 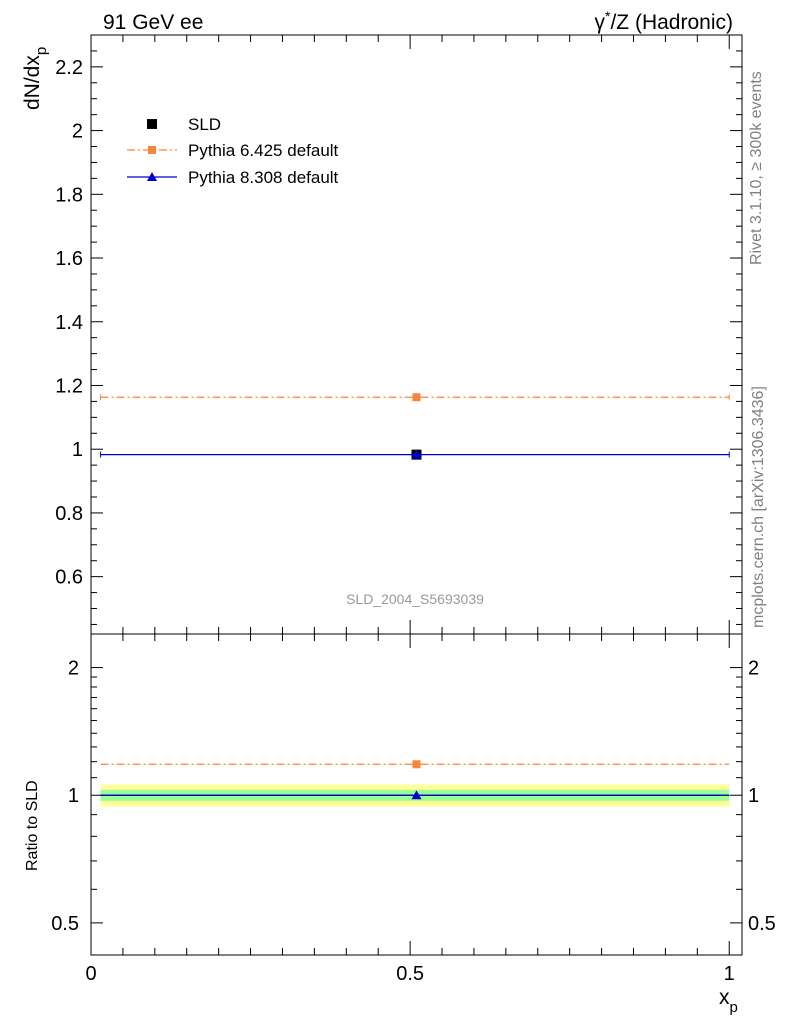 I want to click on legend-label: SLD, so click(x=204, y=124).